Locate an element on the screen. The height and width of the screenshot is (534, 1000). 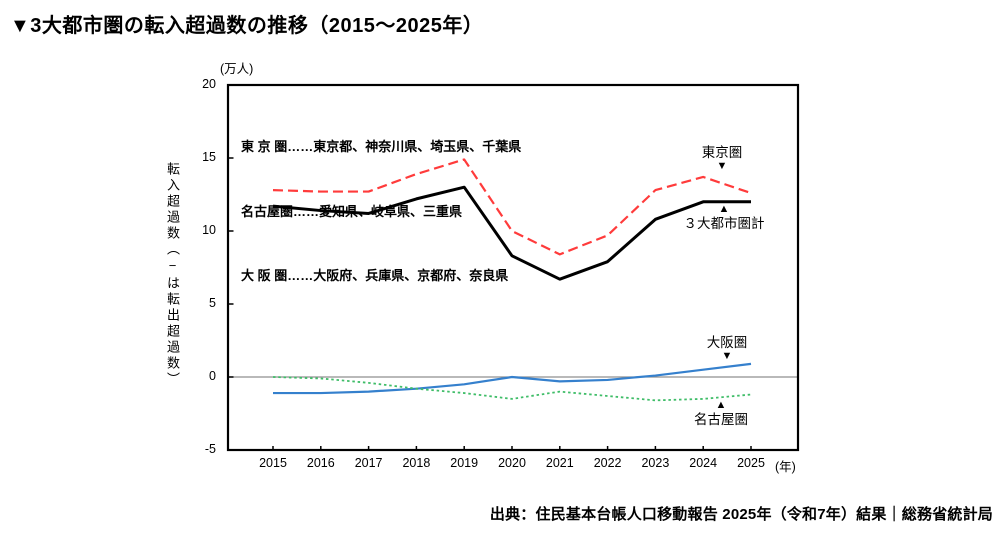
legend-line-nagoya: 名古屋圏……愛知県、岐阜県、三重県 is located at coordinates (352, 211).